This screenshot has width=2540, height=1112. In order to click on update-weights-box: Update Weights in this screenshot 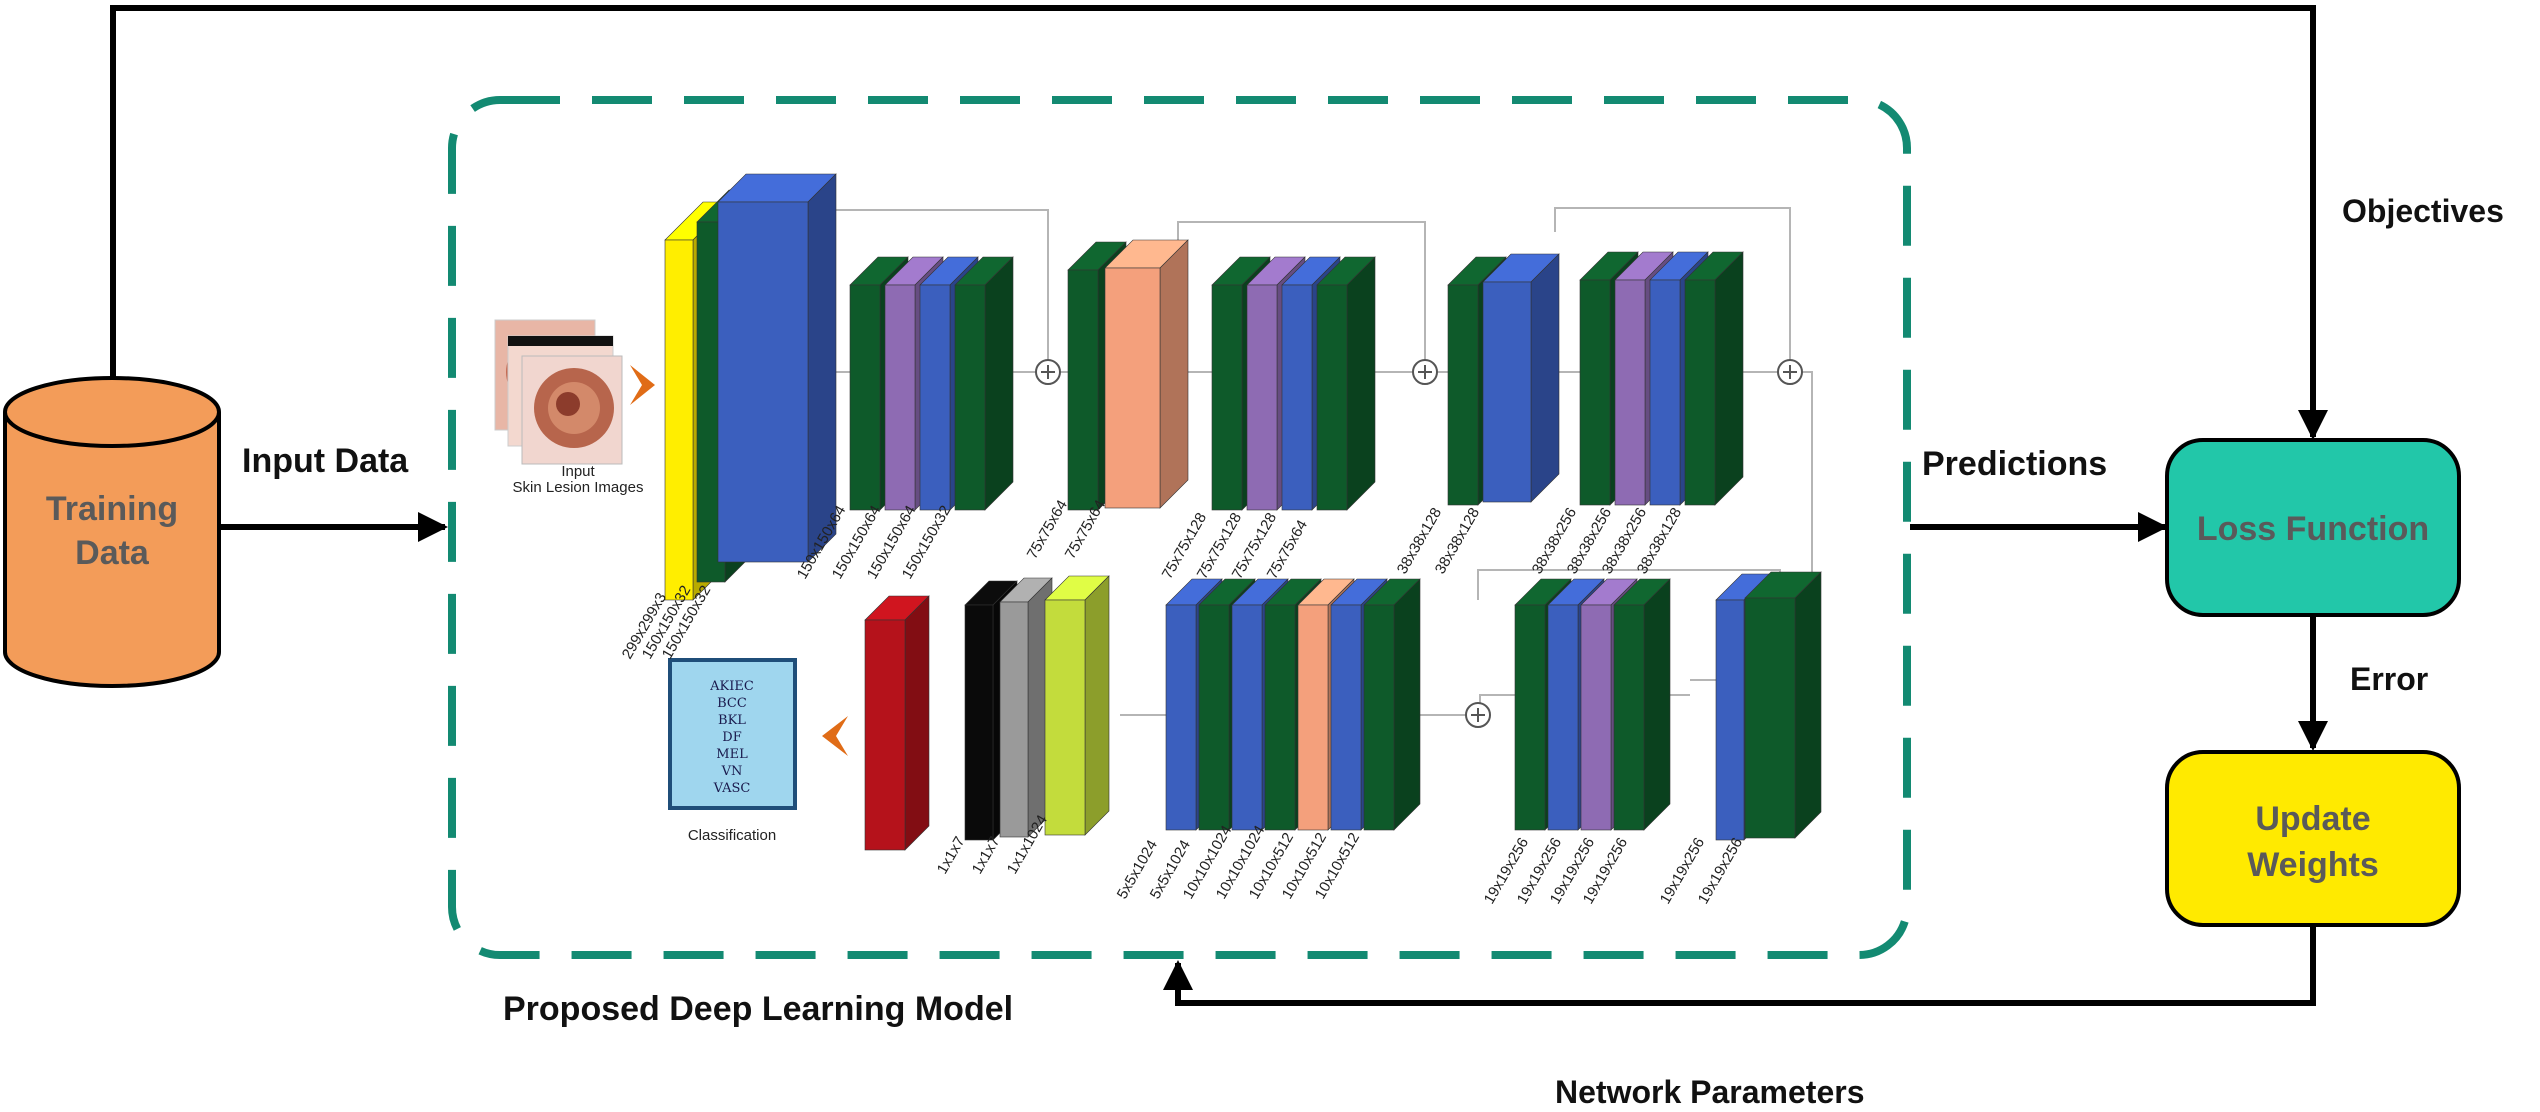, I will do `click(2313, 838)`.